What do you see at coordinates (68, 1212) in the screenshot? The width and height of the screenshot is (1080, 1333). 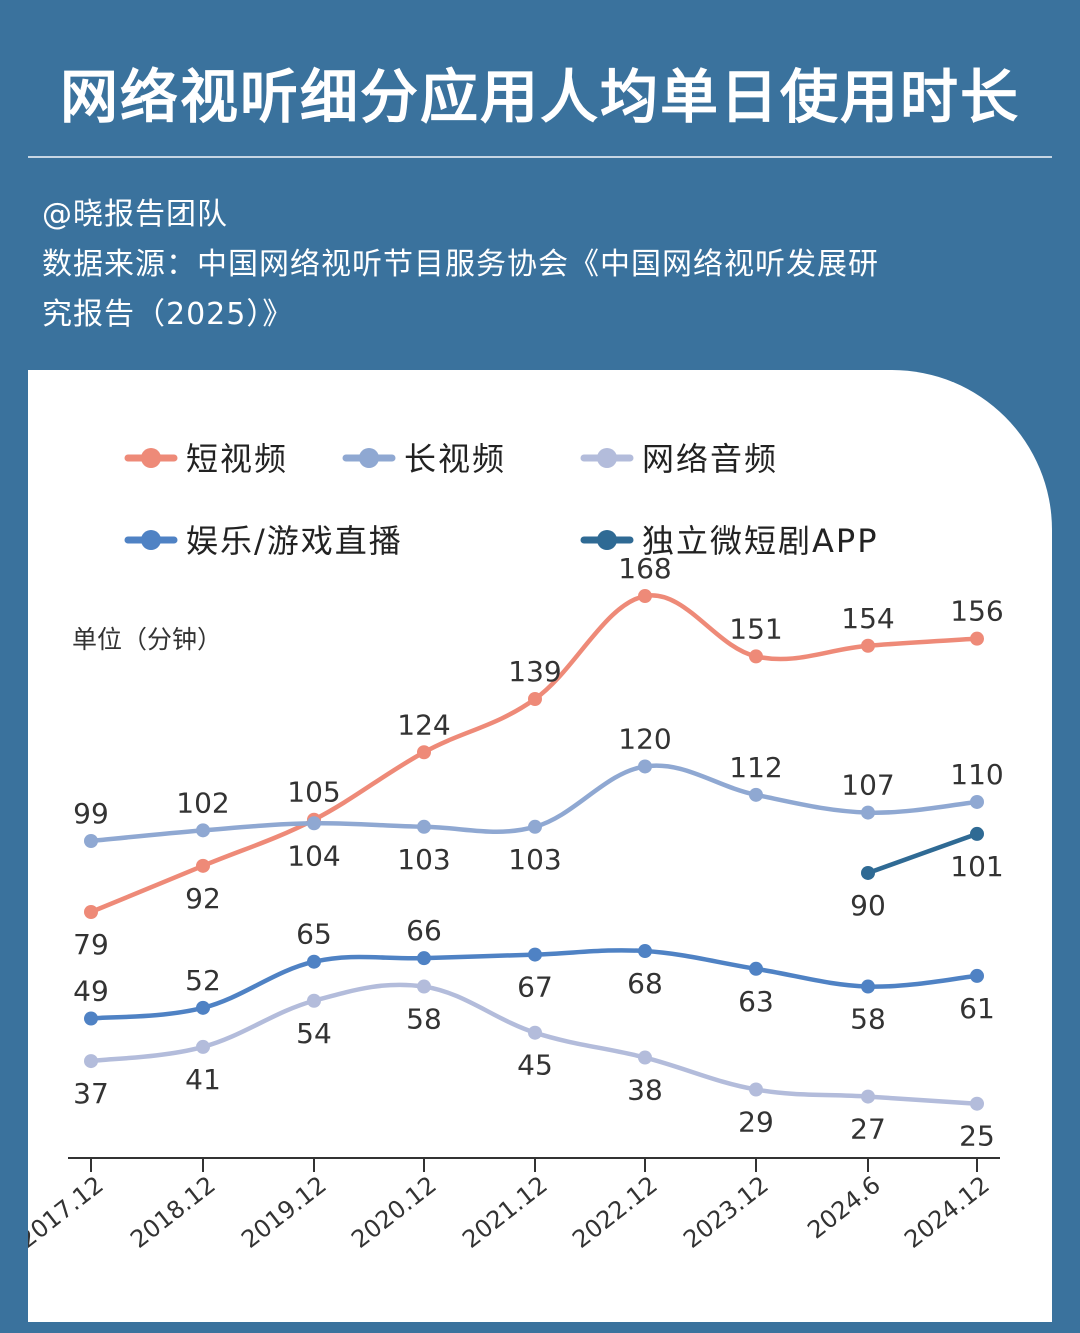 I see `x-tick-label: 2017.12` at bounding box center [68, 1212].